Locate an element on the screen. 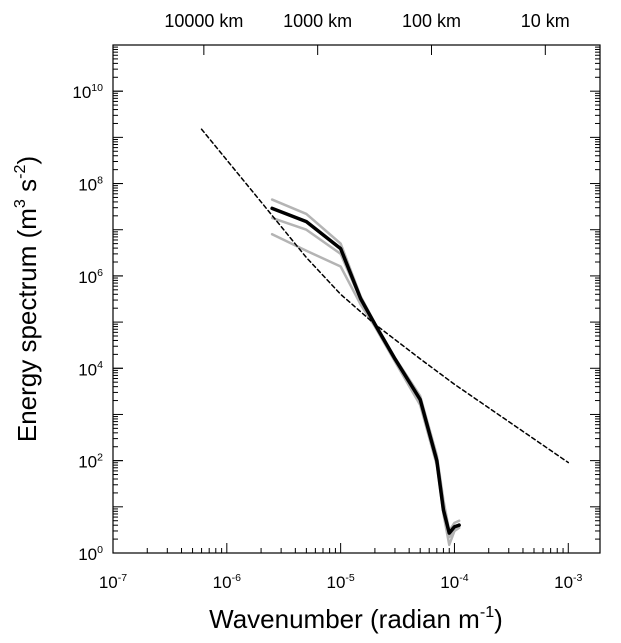  y-tick-label: 10⁸ is located at coordinates (90, 184).